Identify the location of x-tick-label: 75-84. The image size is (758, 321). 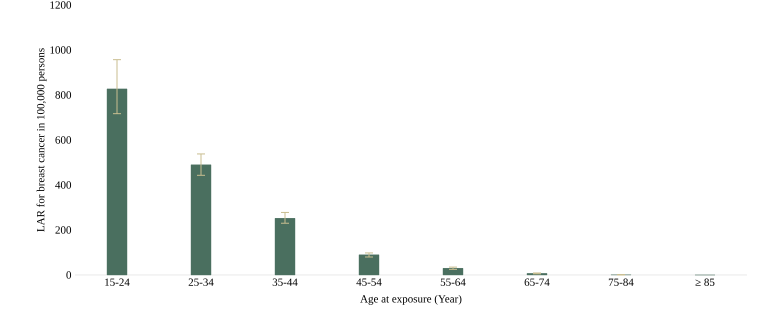
(621, 282).